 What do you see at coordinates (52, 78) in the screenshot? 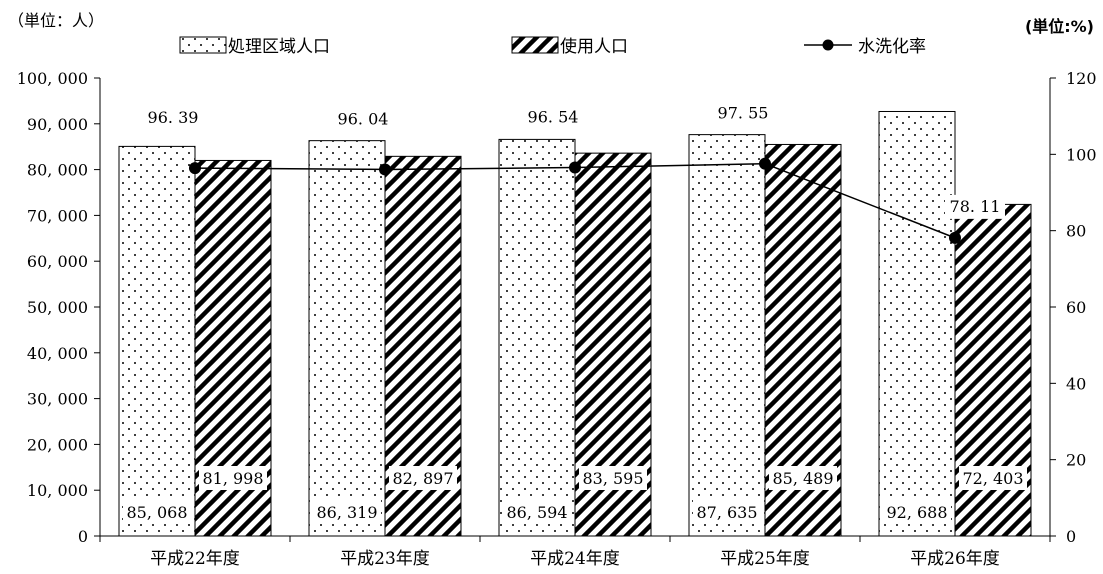
I see `left-tick-label: 100, 000` at bounding box center [52, 78].